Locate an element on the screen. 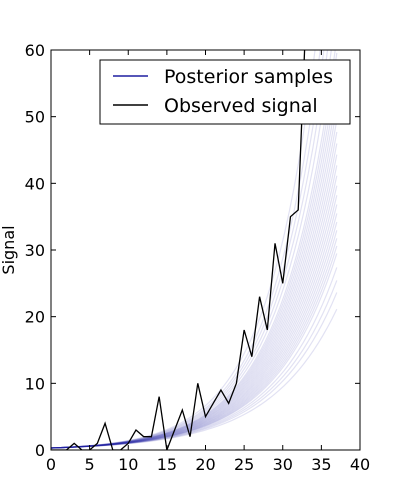  y-axis-label: Signal is located at coordinates (9, 249).